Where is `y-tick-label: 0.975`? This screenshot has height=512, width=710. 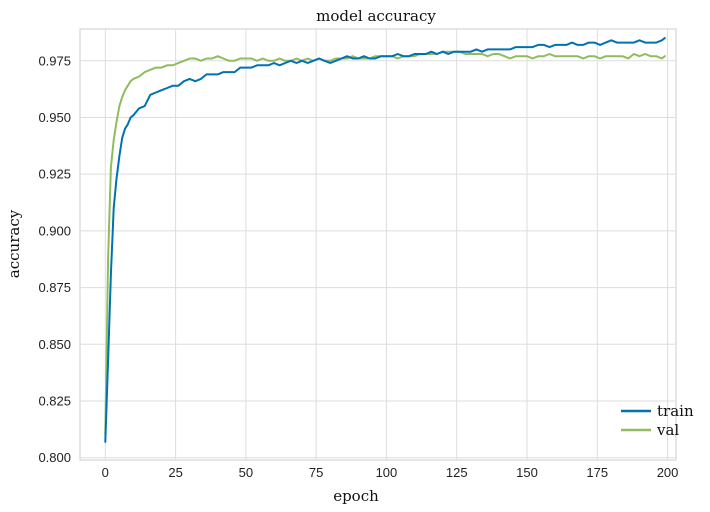 y-tick-label: 0.975 is located at coordinates (54, 60).